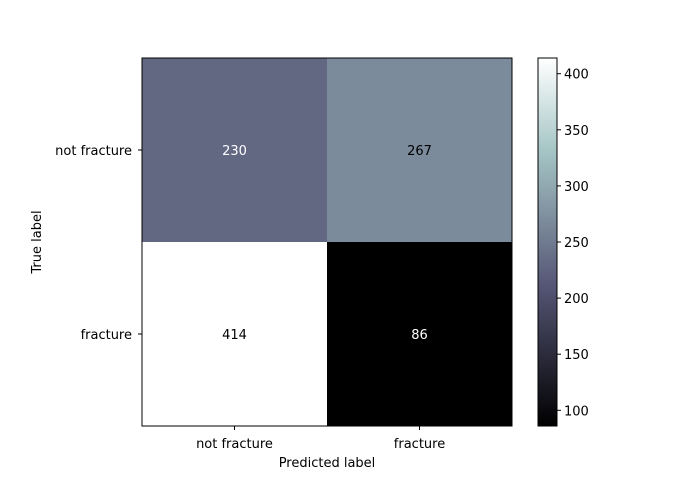  I want to click on colorbar-tick-label: 400, so click(576, 75).